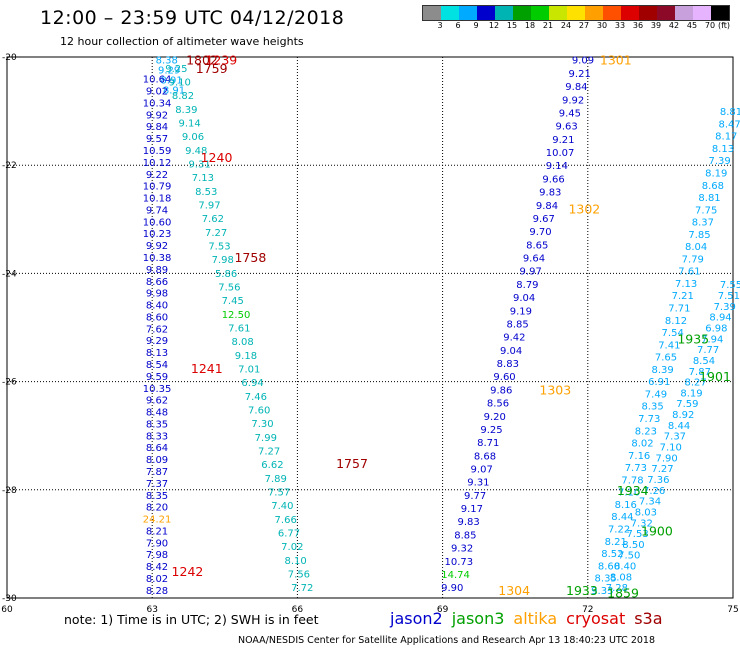 The height and width of the screenshot is (650, 740). Describe the element at coordinates (157, 234) in the screenshot. I see `swh-value: 10.23` at that location.